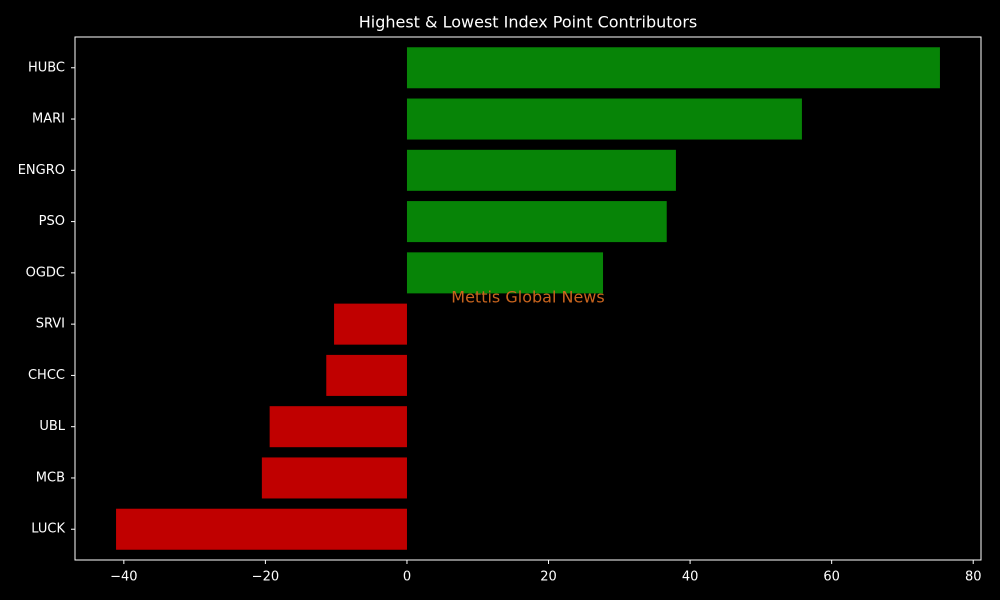 This screenshot has width=1000, height=600. What do you see at coordinates (973, 577) in the screenshot?
I see `x-tick-label: 80` at bounding box center [973, 577].